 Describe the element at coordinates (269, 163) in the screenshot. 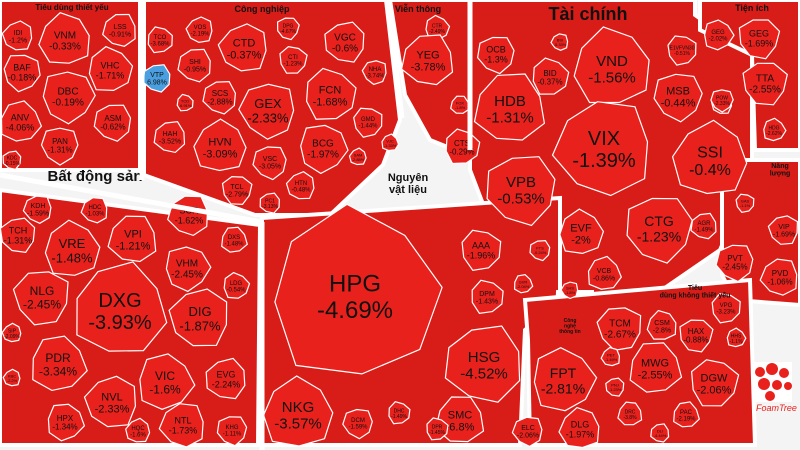

I see `cell-vsc: VSC-3.05%` at that location.